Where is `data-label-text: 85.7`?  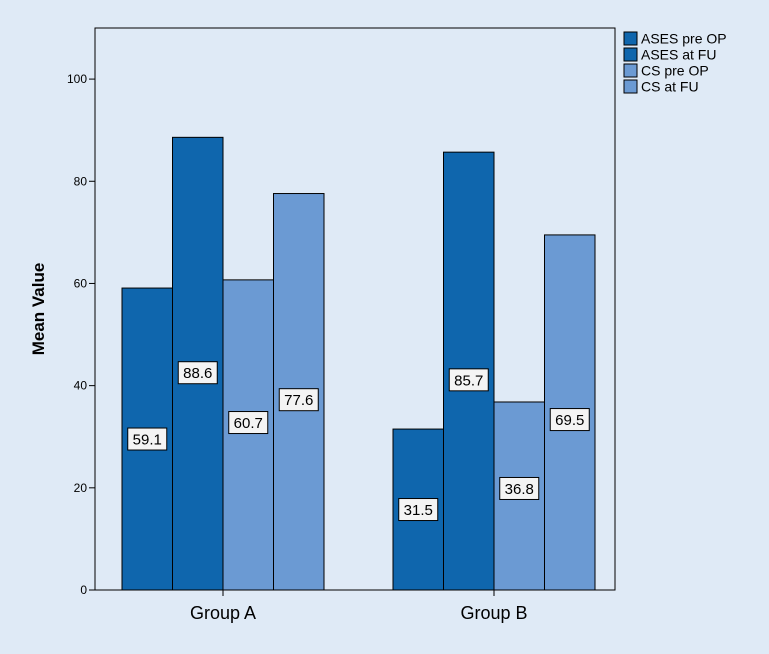 data-label-text: 85.7 is located at coordinates (468, 380).